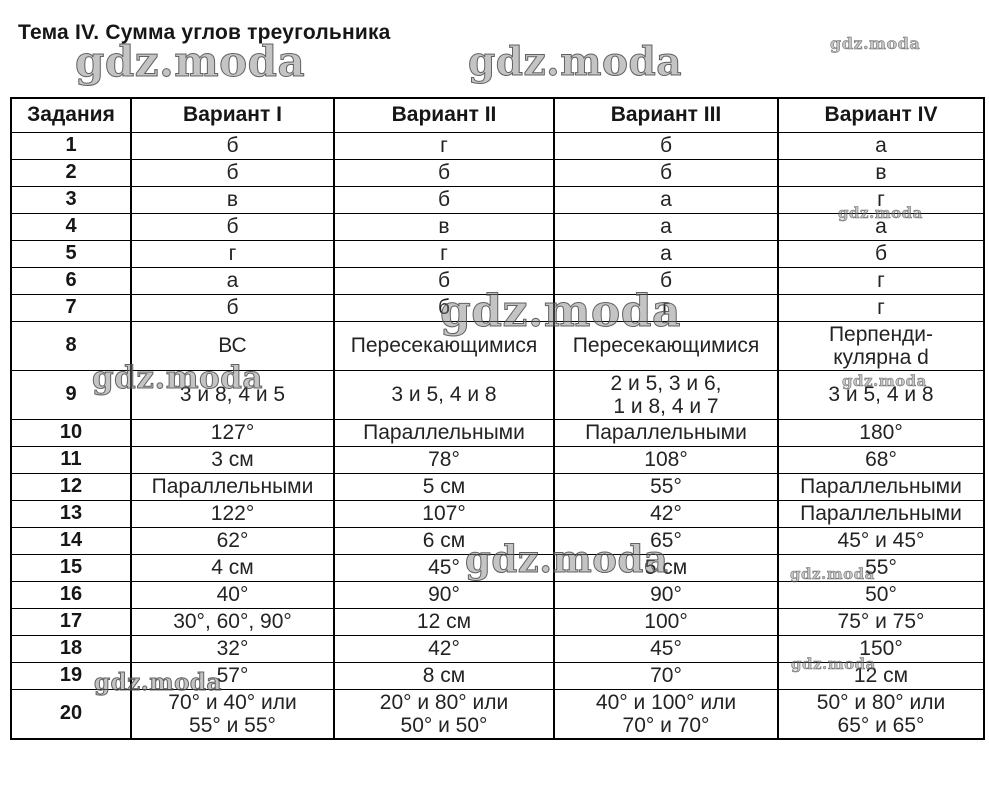 Image resolution: width=989 pixels, height=811 pixels. What do you see at coordinates (881, 459) in the screenshot?
I see `answer-cell: 68°` at bounding box center [881, 459].